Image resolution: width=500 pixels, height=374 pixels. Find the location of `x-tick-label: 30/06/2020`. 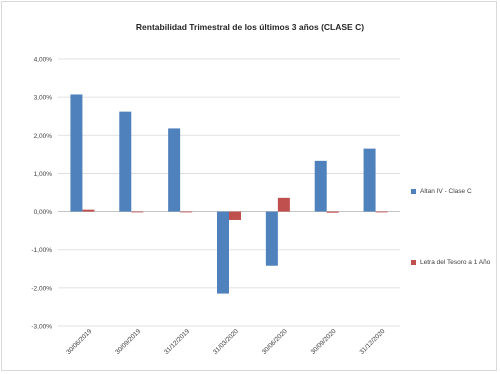

x-tick-label: 30/06/2020 is located at coordinates (275, 342).